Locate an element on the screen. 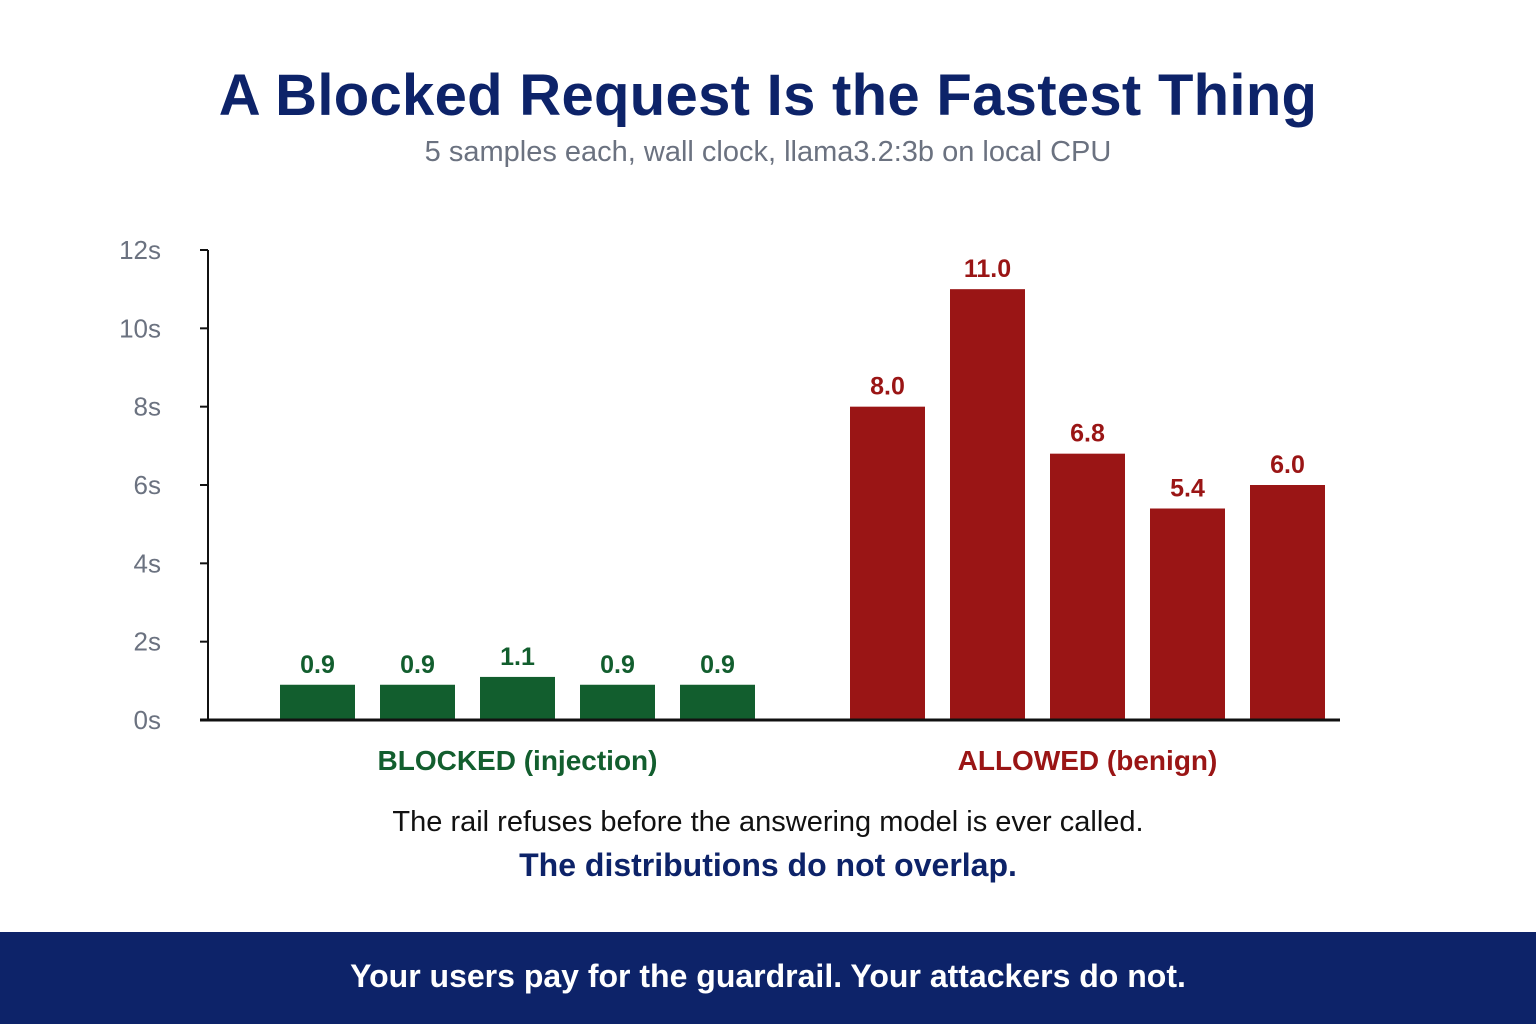  blocked-bar-value-label: 1.1 is located at coordinates (517, 657).